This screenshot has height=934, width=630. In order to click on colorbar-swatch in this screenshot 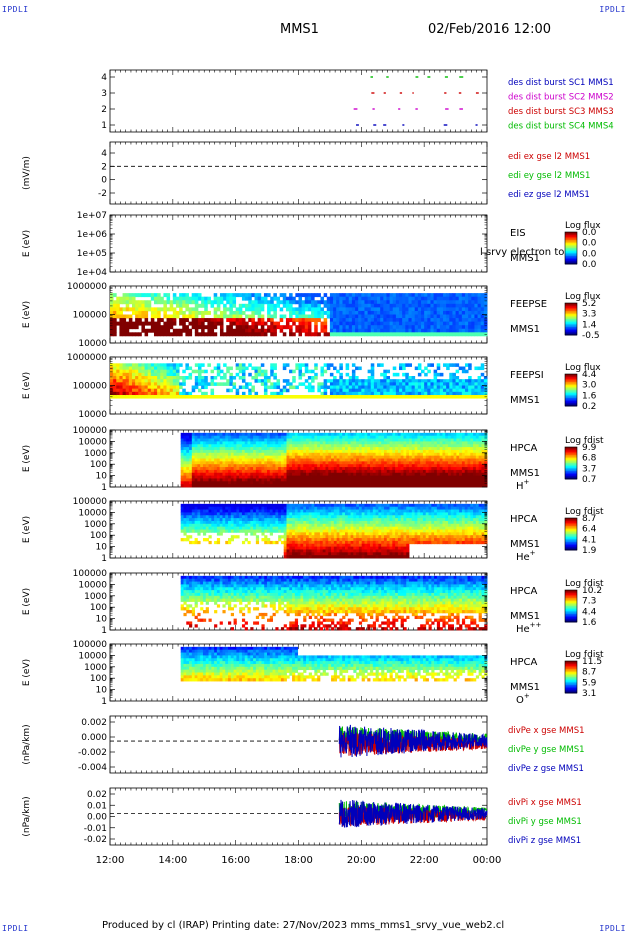, I will do `click(571, 326)`.